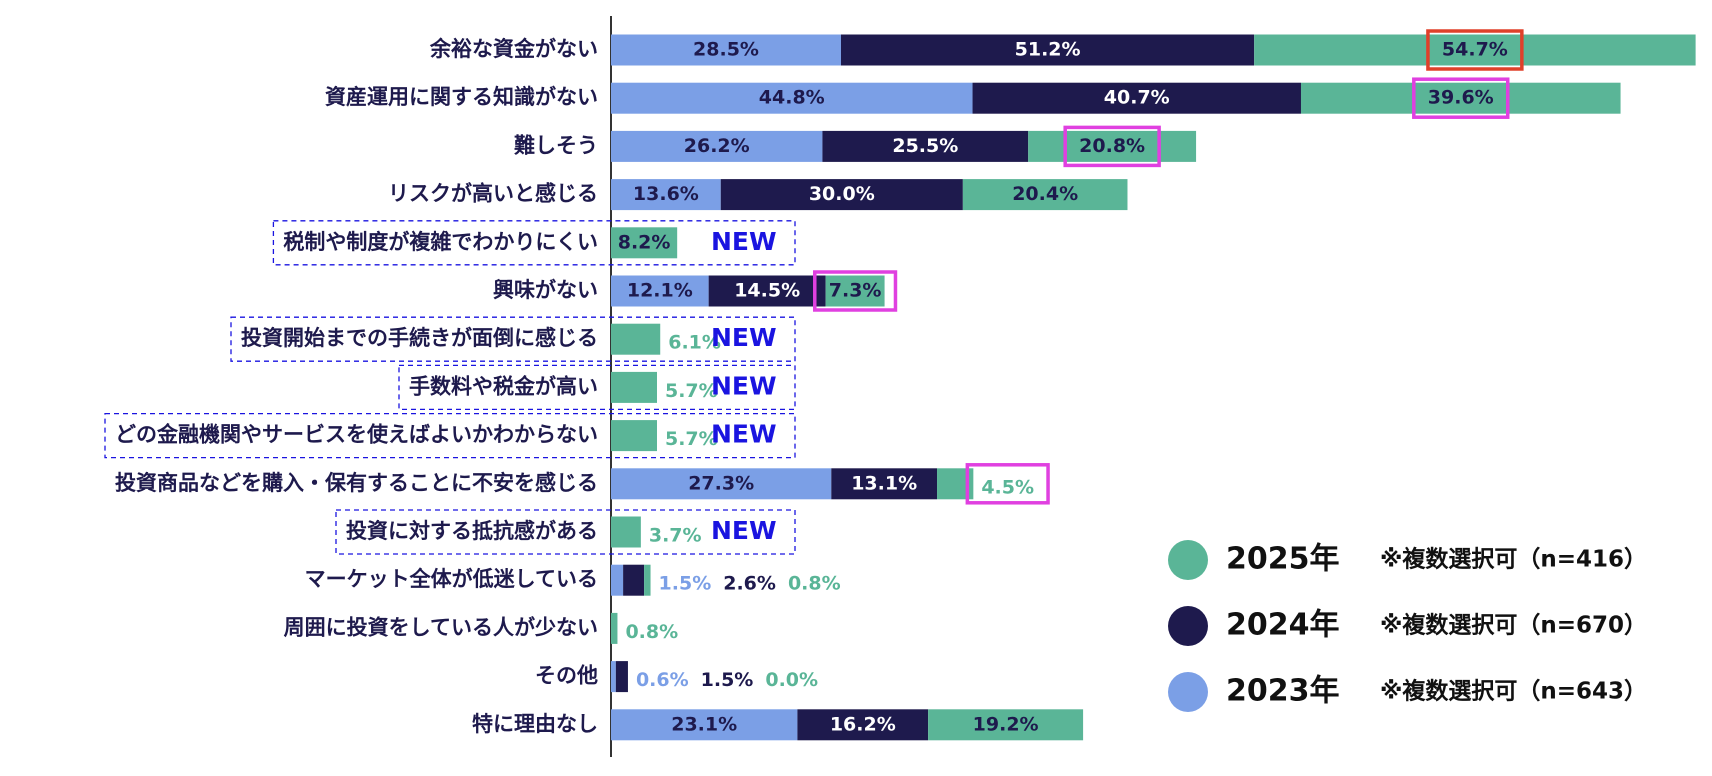  What do you see at coordinates (675, 536) in the screenshot?
I see `value-label: 3.7%` at bounding box center [675, 536].